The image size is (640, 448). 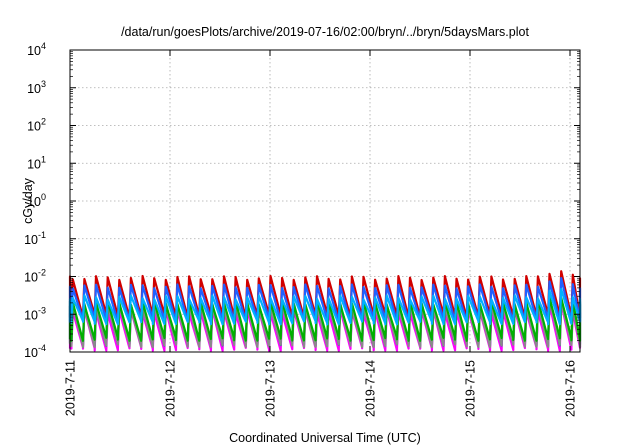 What do you see at coordinates (36, 49) in the screenshot?
I see `y-tick-label: 10⁴` at bounding box center [36, 49].